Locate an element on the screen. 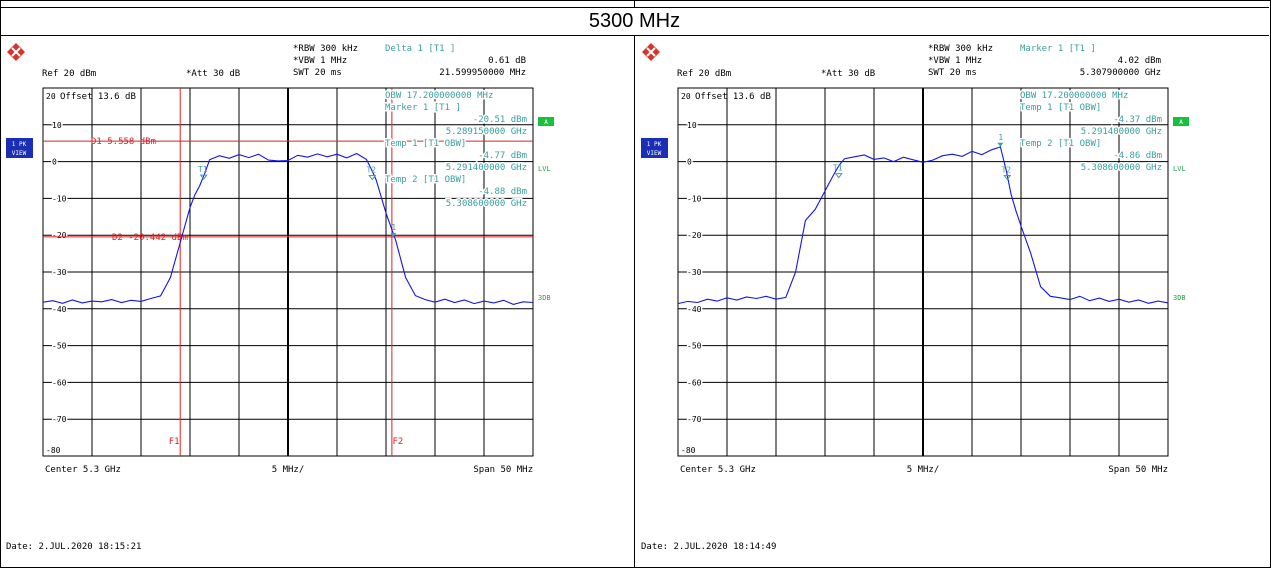 This screenshot has height=568, width=1271. lvl-label: LVL is located at coordinates (544, 169).